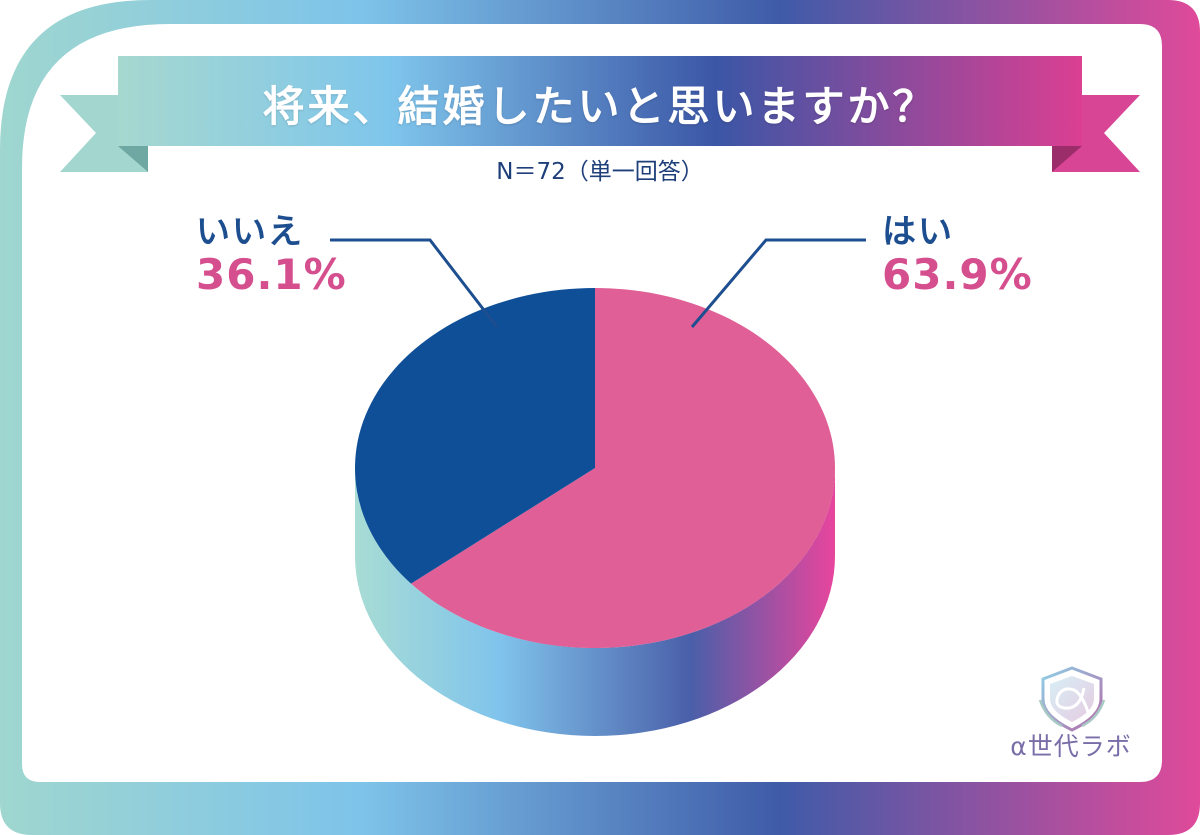 The image size is (1200, 835). What do you see at coordinates (957, 274) in the screenshot?
I see `percent-label-yes: 63.9%` at bounding box center [957, 274].